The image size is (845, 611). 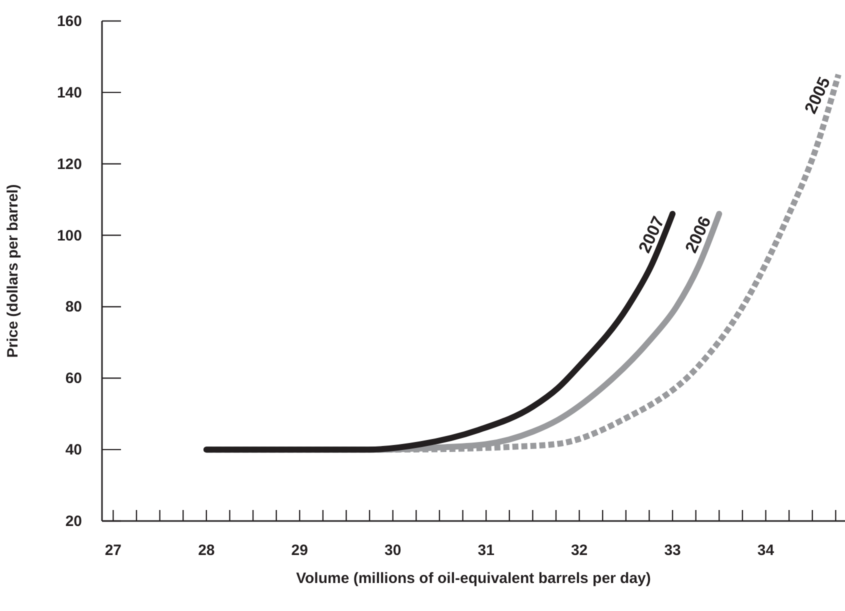 I want to click on y-tick-label: 120, so click(x=69, y=164).